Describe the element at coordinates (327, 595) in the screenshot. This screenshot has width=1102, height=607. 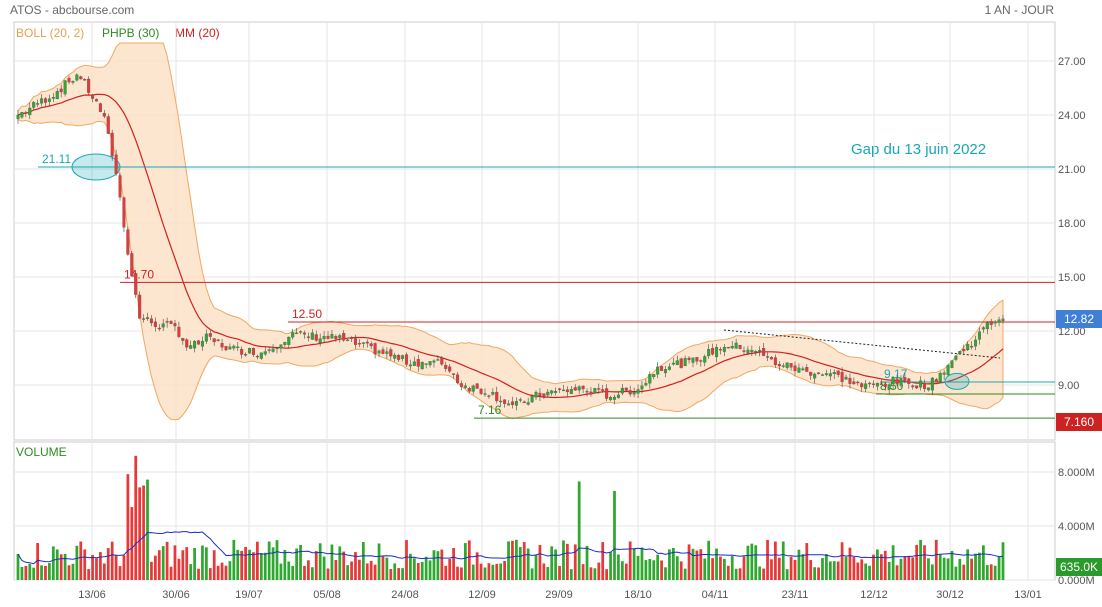
I see `x-tick-label: 05/08` at that location.